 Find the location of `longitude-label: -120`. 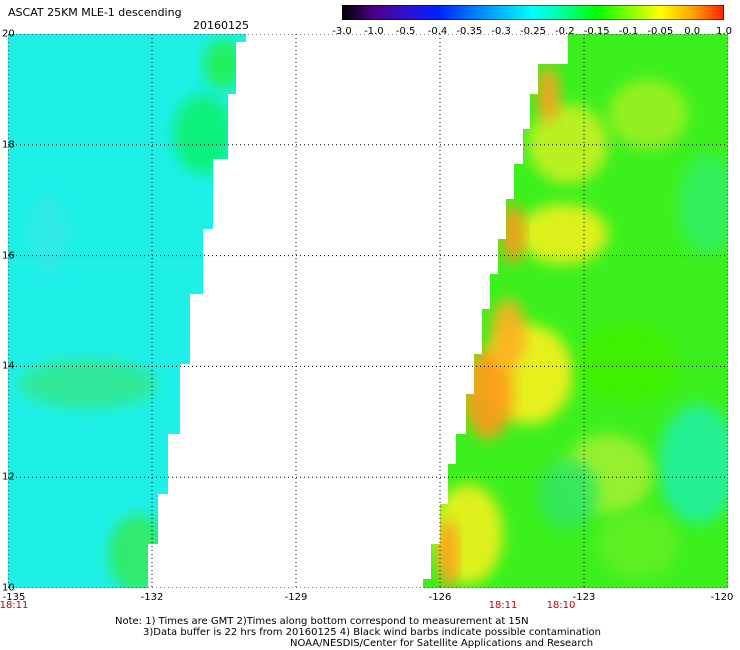

longitude-label: -120 is located at coordinates (722, 597).